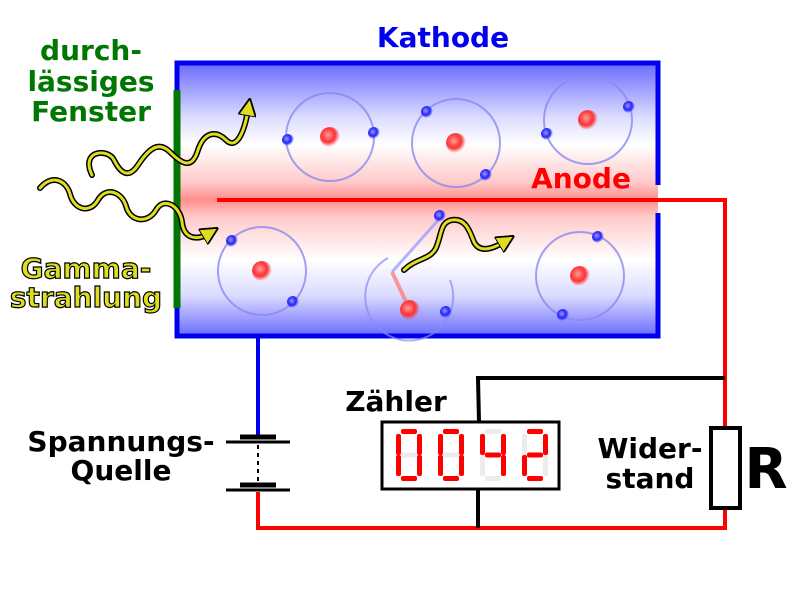  I want to click on anode-label: Anode, so click(581, 178).